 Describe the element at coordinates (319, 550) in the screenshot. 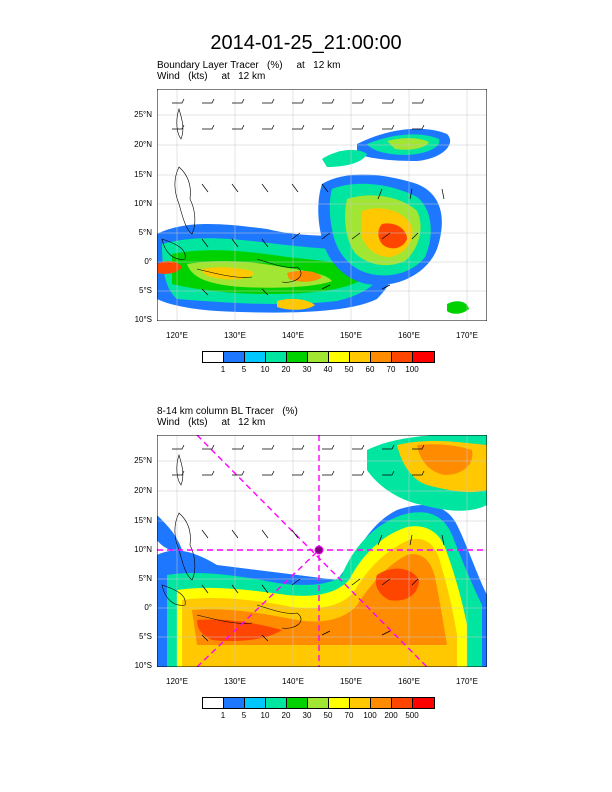

I see `panel2-storm-marker` at that location.